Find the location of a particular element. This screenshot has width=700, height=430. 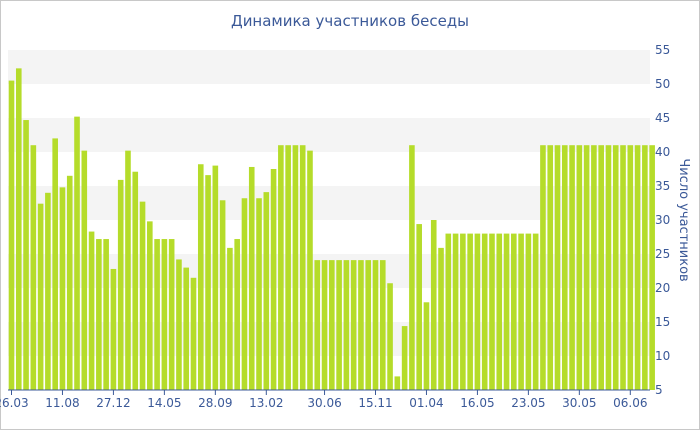

grid-band is located at coordinates (329, 67).